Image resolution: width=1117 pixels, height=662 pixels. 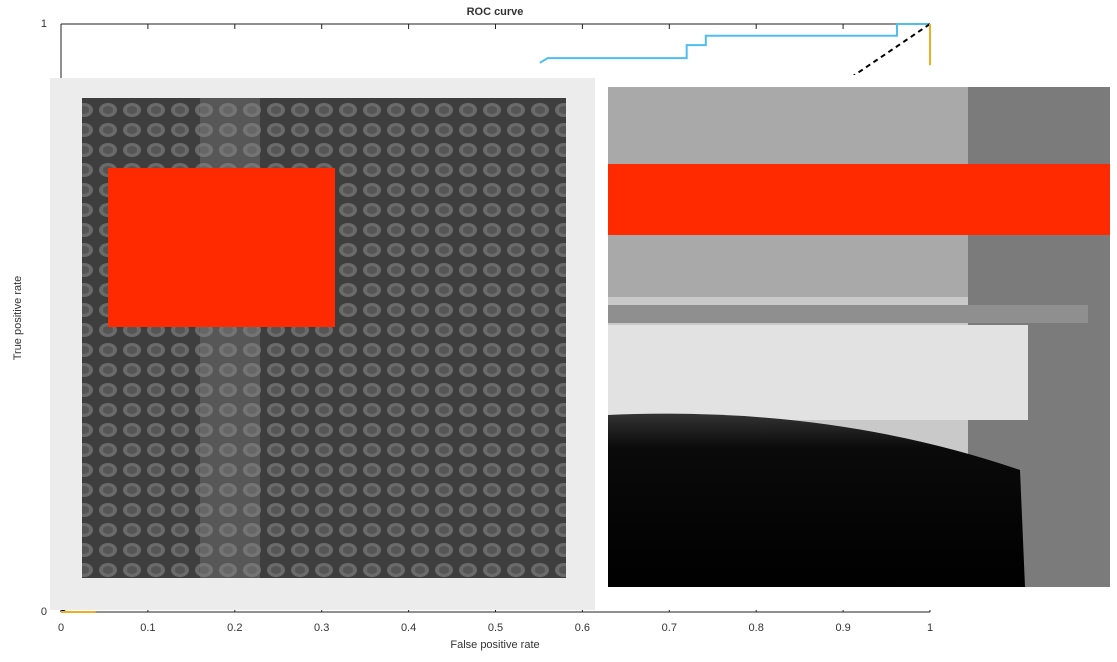 What do you see at coordinates (44, 24) in the screenshot?
I see `y-tick-label: 1` at bounding box center [44, 24].